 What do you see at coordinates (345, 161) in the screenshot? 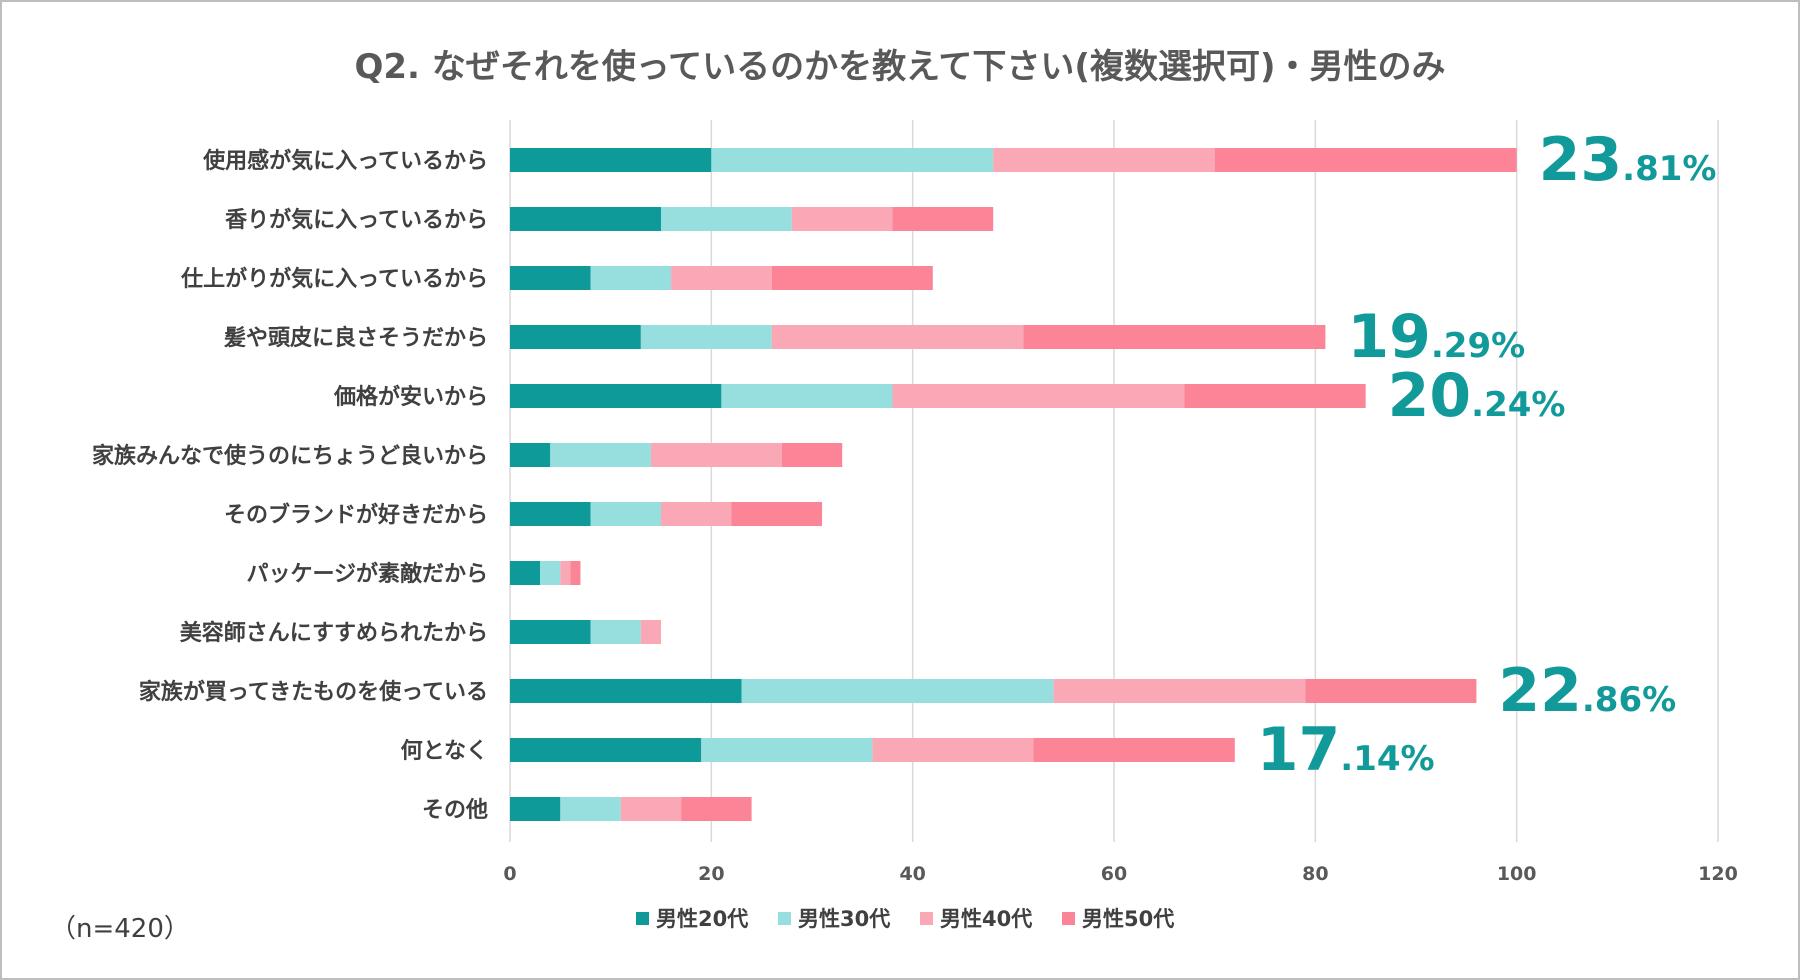
I see `category-label: 使用感が気に入っているから` at bounding box center [345, 161].